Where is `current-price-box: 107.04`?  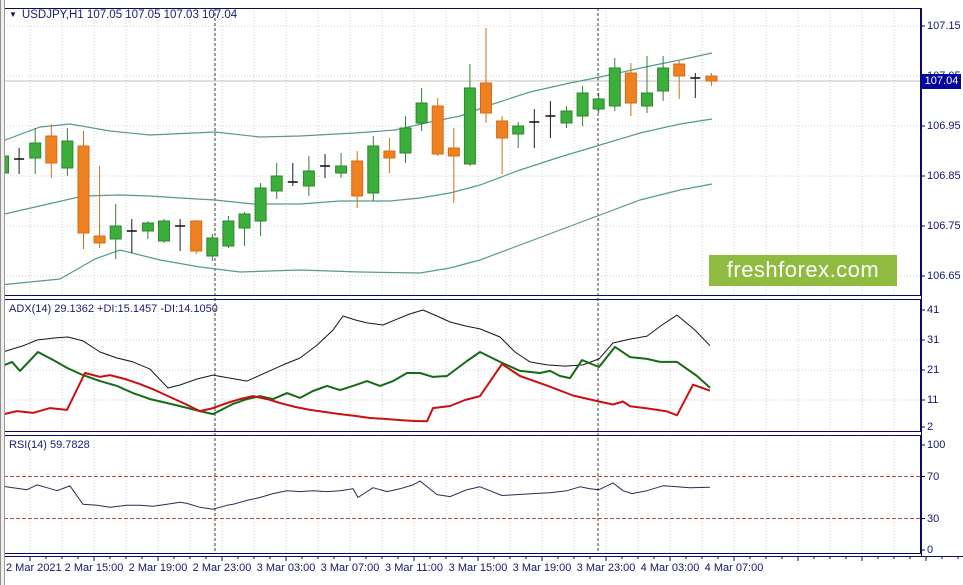
current-price-box: 107.04 is located at coordinates (941, 81).